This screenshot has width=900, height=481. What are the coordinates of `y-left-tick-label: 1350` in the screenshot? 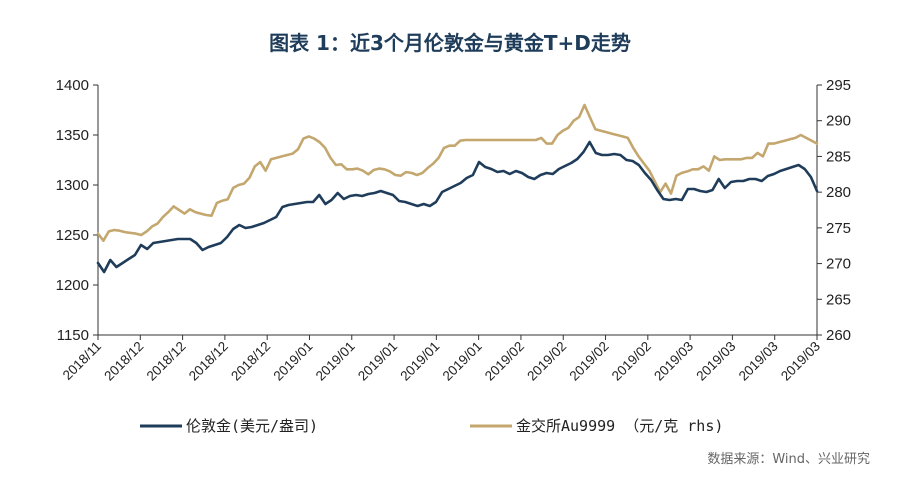 It's located at (72, 135).